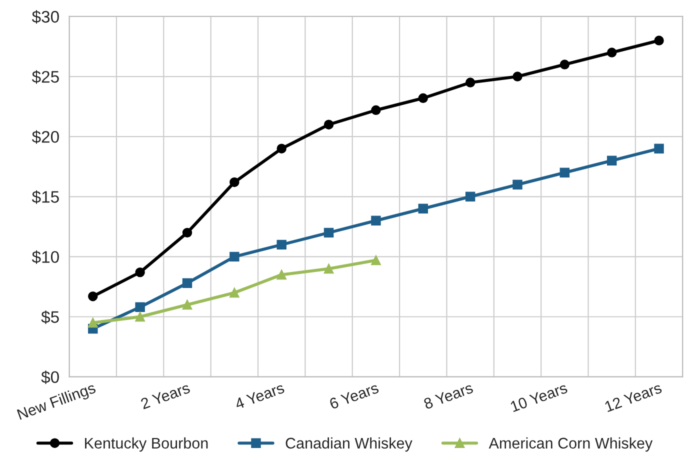 The image size is (693, 471). What do you see at coordinates (354, 396) in the screenshot?
I see `x-tick-label: 6 Years` at bounding box center [354, 396].